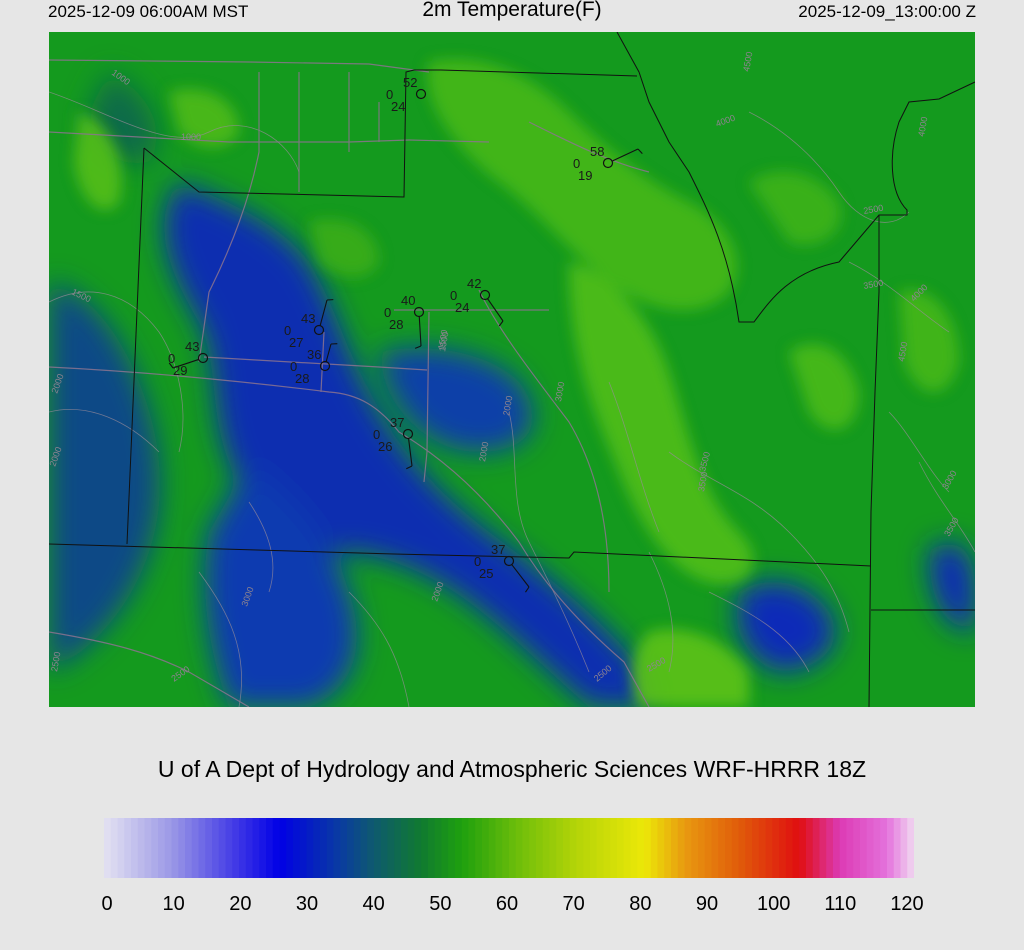 This screenshot has width=1024, height=950. What do you see at coordinates (314, 354) in the screenshot?
I see `station-temperature: 36` at bounding box center [314, 354].